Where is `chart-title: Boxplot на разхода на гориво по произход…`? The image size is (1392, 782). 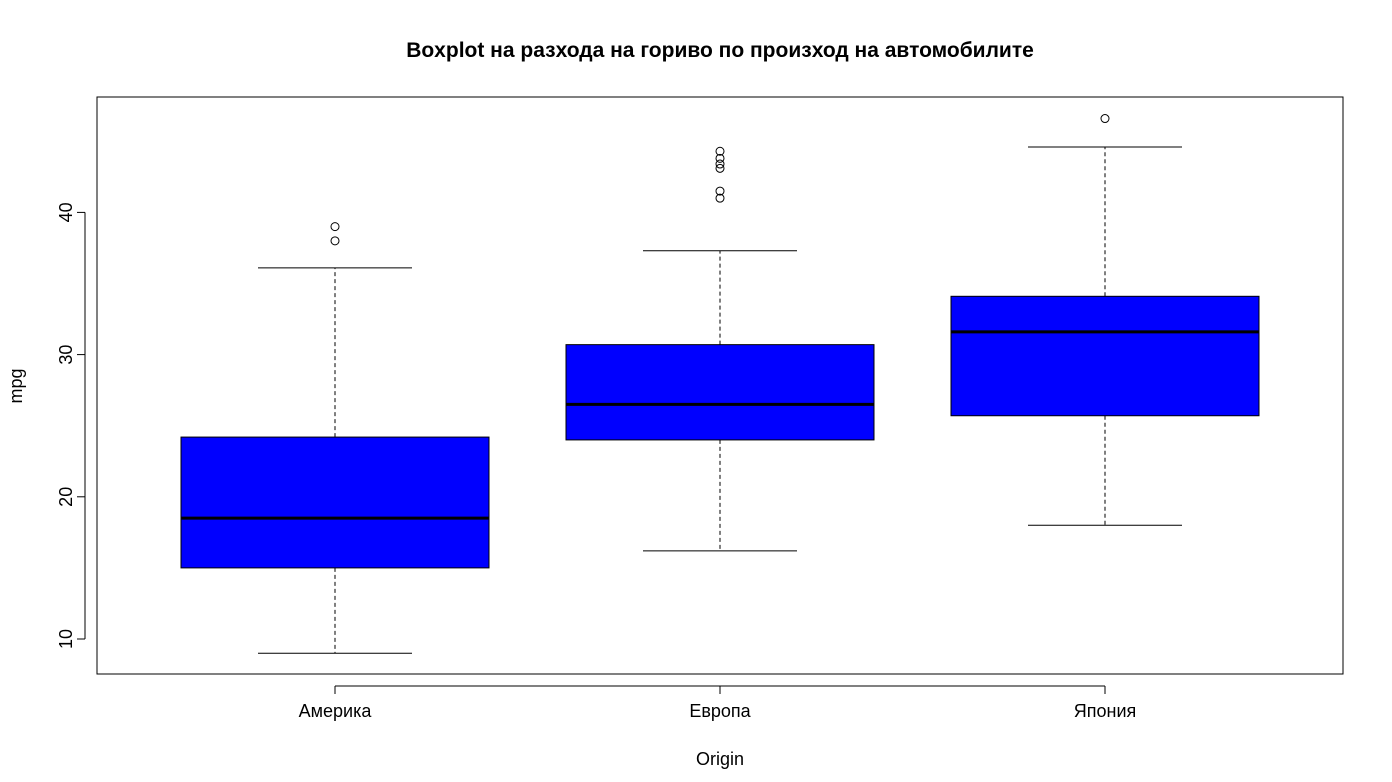
chart-title: Boxplot на разхода на гориво по произход… is located at coordinates (720, 50).